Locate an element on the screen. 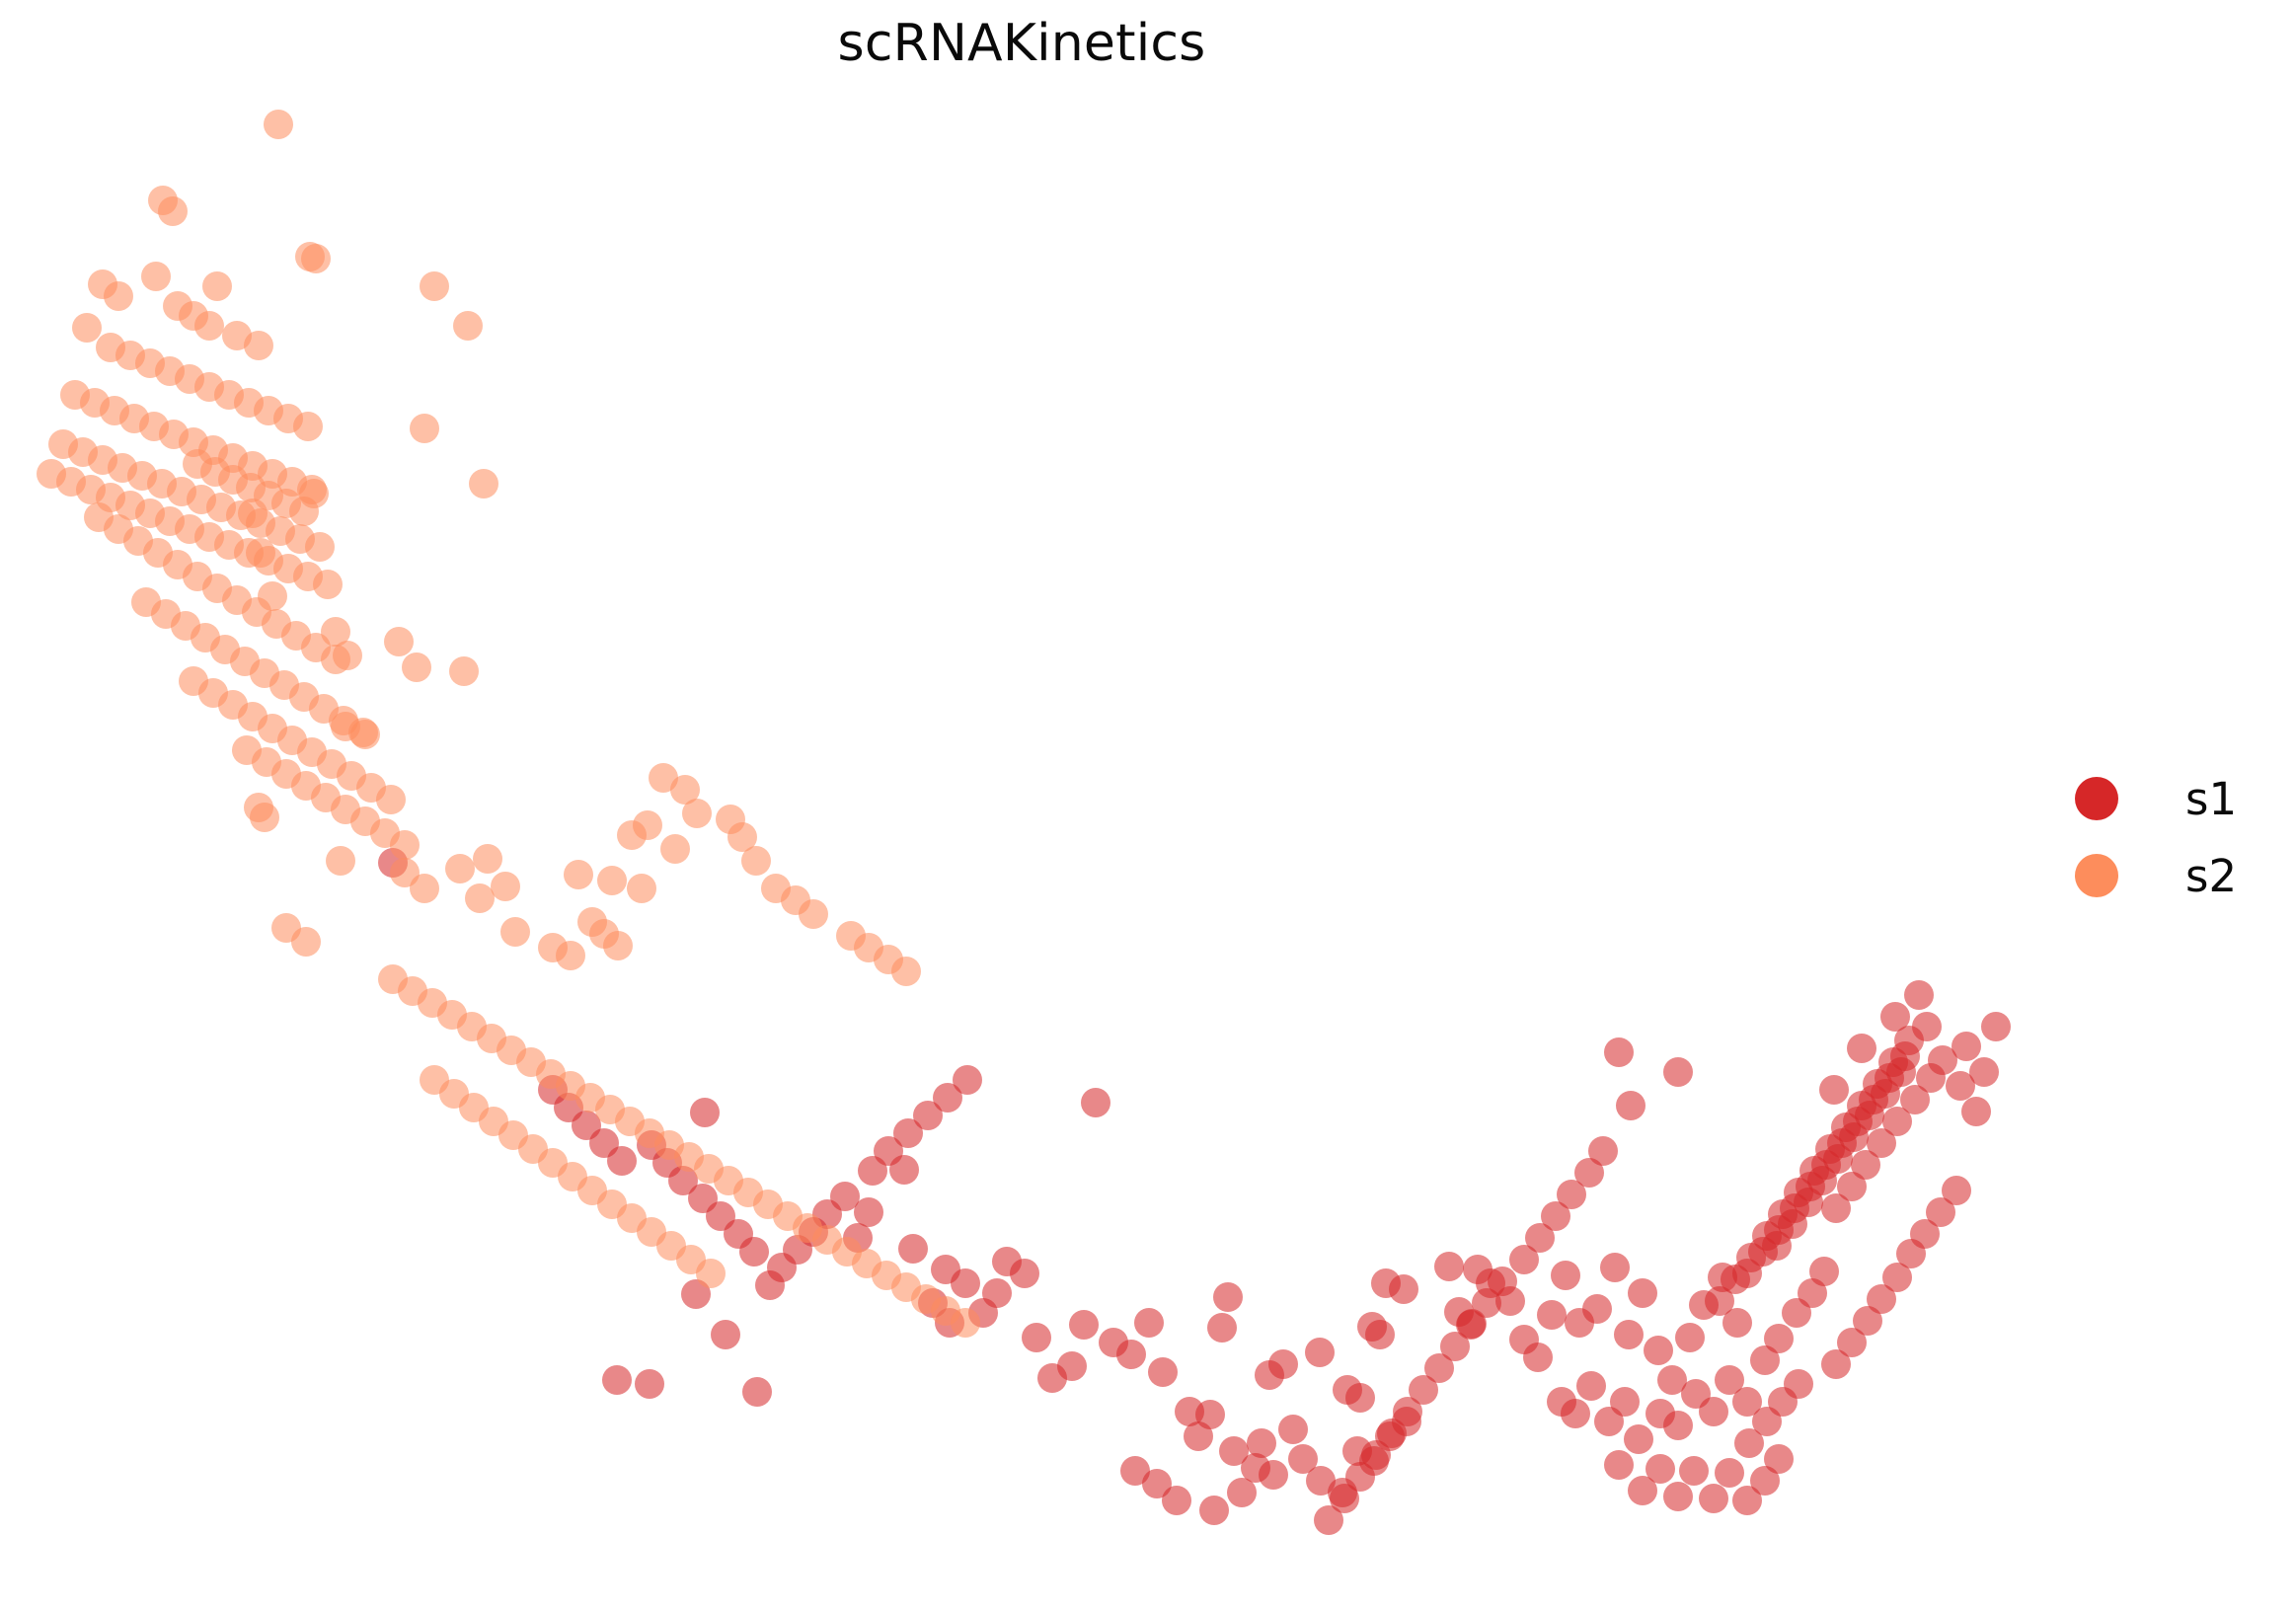 Image resolution: width=2296 pixels, height=1612 pixels. chart-title: scRNAKinetics is located at coordinates (1021, 44).